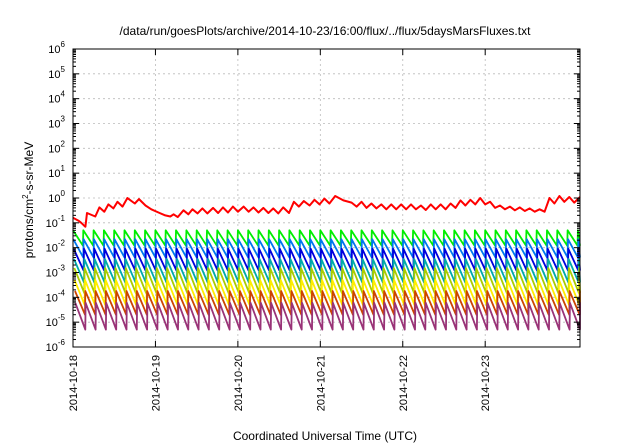 The width and height of the screenshot is (640, 448). What do you see at coordinates (156, 383) in the screenshot?
I see `x-tick-label: 2014-10-19` at bounding box center [156, 383].